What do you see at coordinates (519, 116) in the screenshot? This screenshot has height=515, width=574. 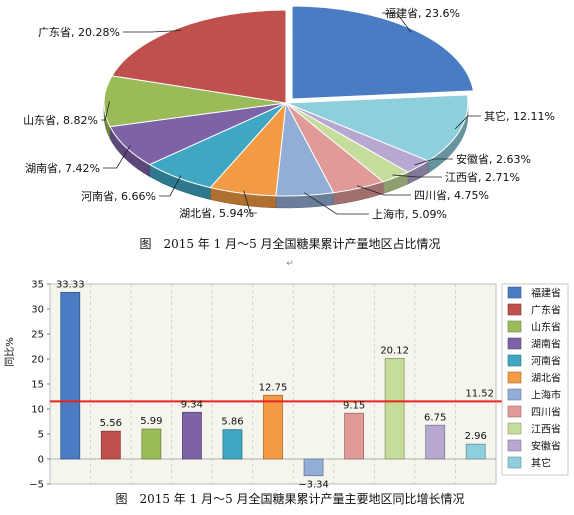 I see `pie-label-item-1: 其它, 12.11%` at bounding box center [519, 116].